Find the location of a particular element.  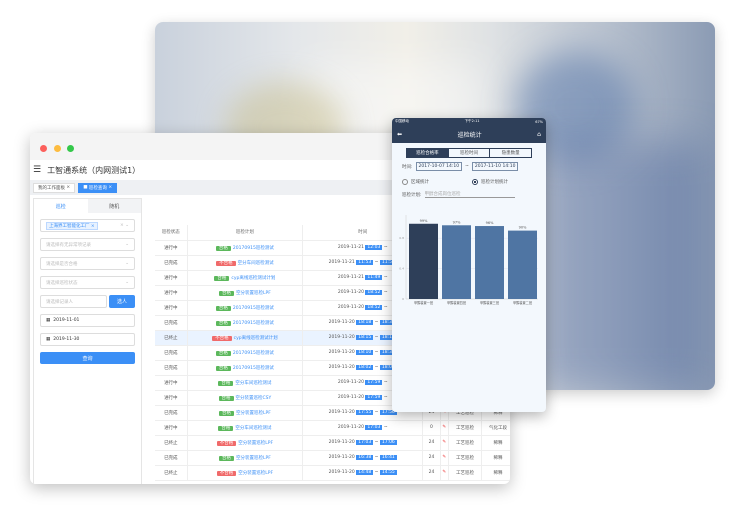

status-select: 请选择巡检状态 ⌄ is located at coordinates (87, 282).